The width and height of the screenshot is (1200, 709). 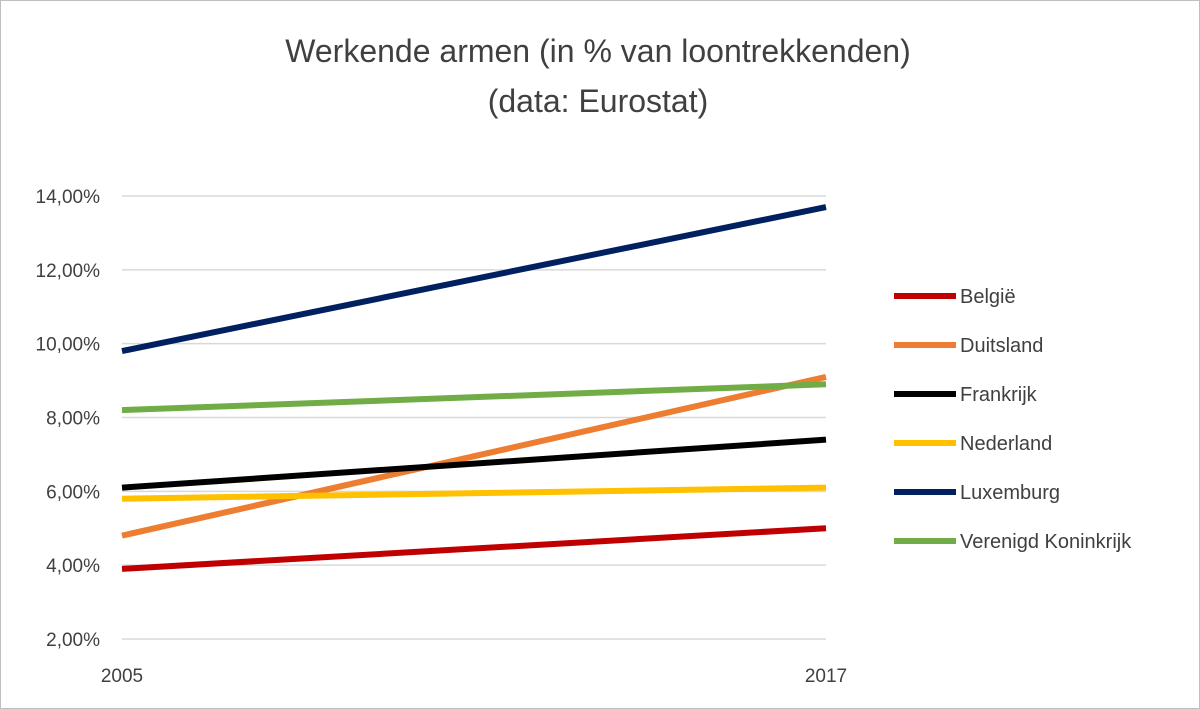 What do you see at coordinates (73, 492) in the screenshot?
I see `y-tick-label: 6,00%` at bounding box center [73, 492].